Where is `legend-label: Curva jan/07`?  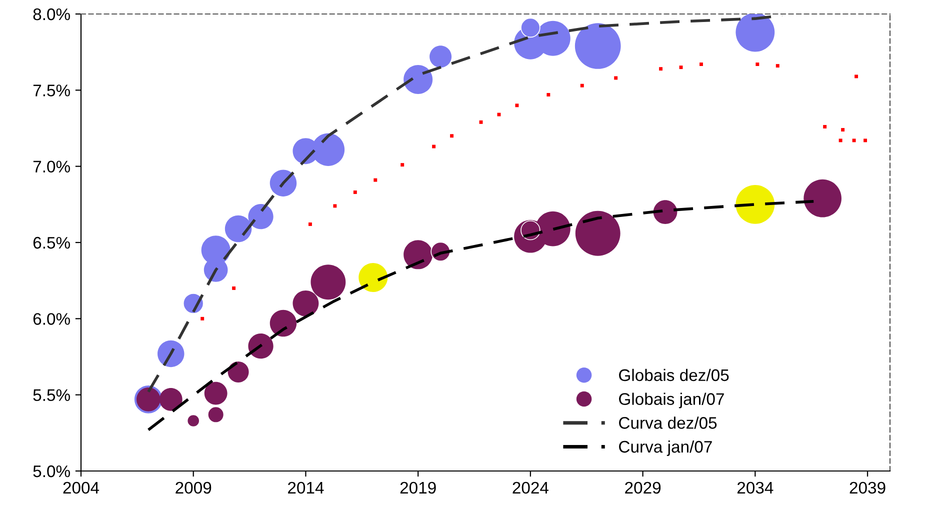
legend-label: Curva jan/07 is located at coordinates (665, 448).